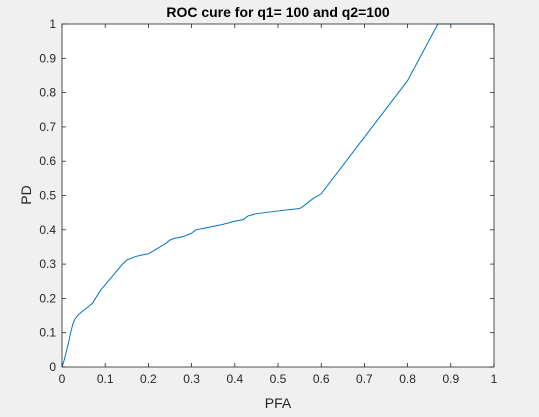 The width and height of the screenshot is (539, 417). I want to click on y-axis-label: PD, so click(26, 194).